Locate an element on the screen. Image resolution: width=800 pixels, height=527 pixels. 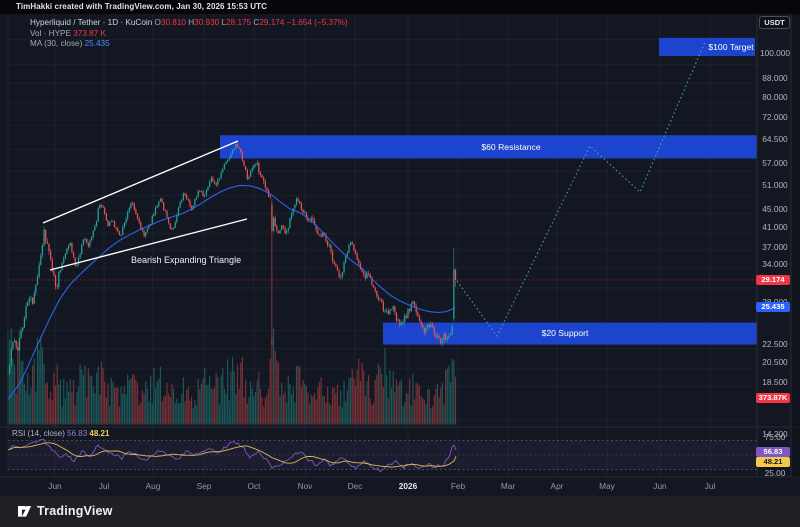
target-band-label: $100 Target is located at coordinates (731, 46).